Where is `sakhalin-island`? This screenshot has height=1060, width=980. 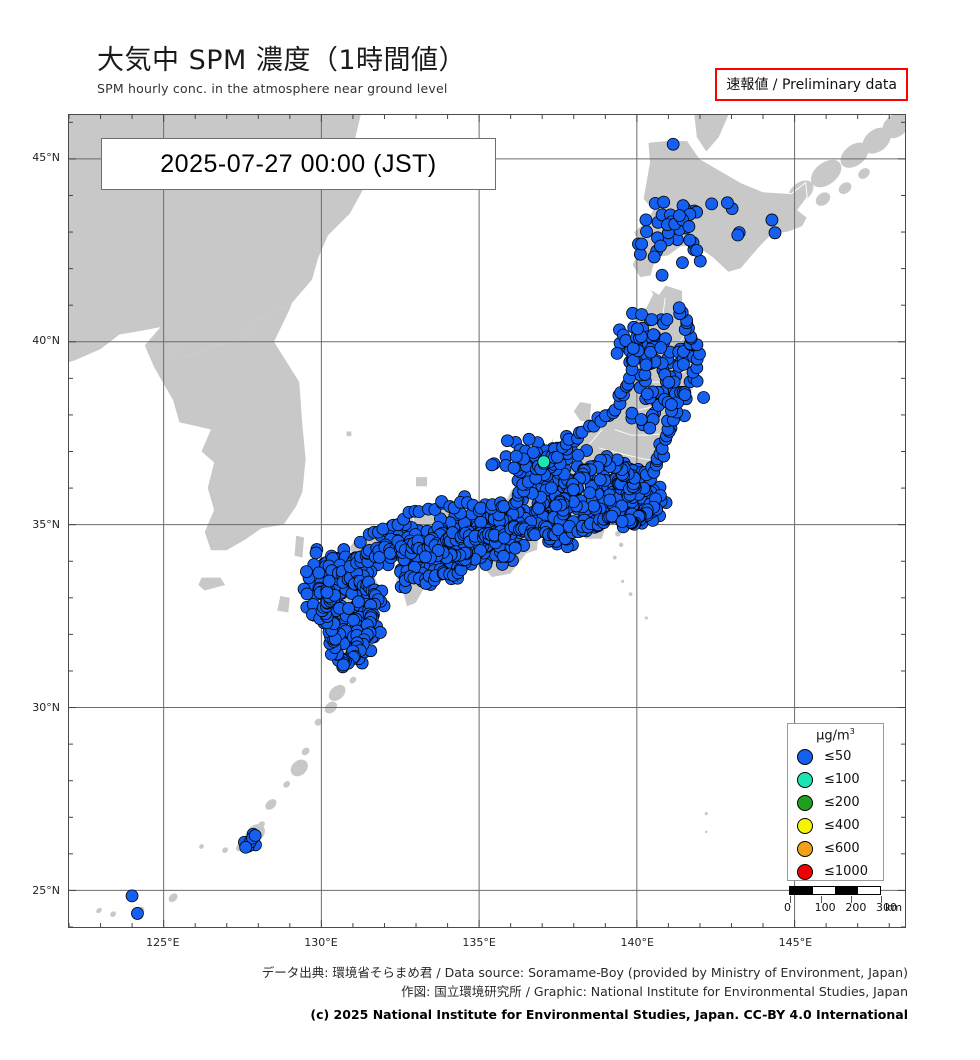 sakhalin-island is located at coordinates (711, 133).